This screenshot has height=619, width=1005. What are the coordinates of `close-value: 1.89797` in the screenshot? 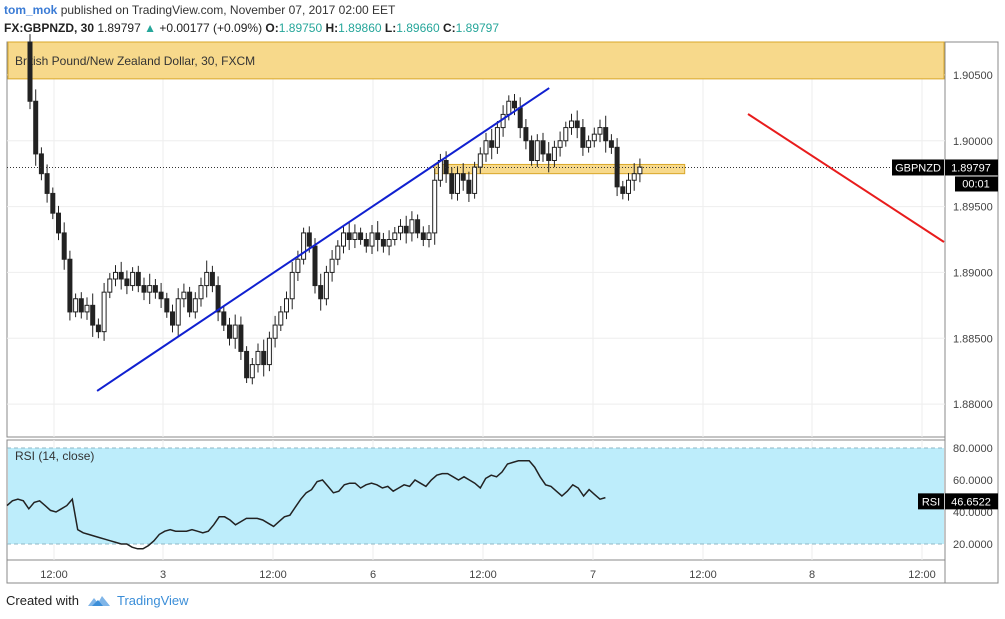 It's located at (477, 28).